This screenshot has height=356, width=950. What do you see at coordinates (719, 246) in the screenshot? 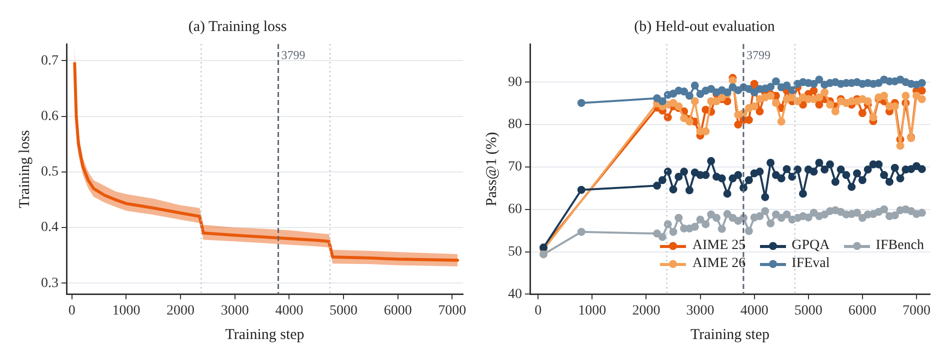
I see `legend-label: AIME 25` at bounding box center [719, 246].